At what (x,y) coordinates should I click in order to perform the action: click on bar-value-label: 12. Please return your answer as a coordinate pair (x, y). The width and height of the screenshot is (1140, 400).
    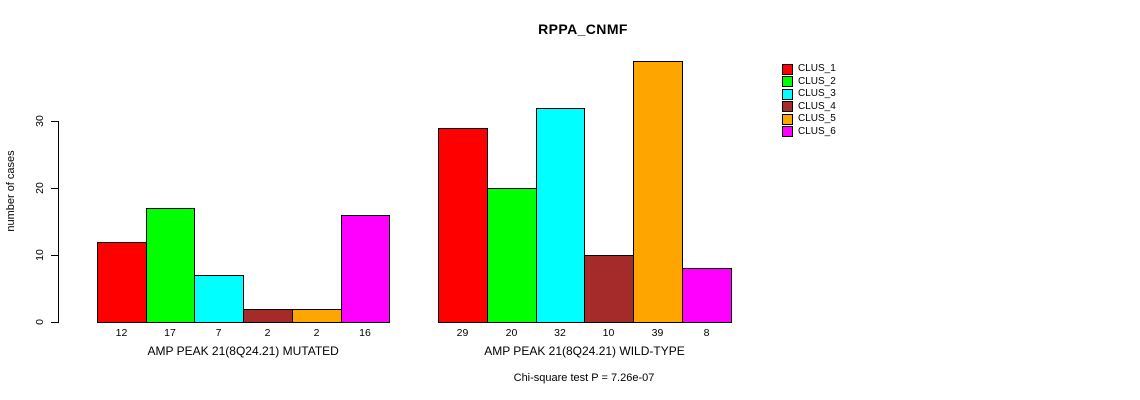
    Looking at the image, I should click on (121, 333).